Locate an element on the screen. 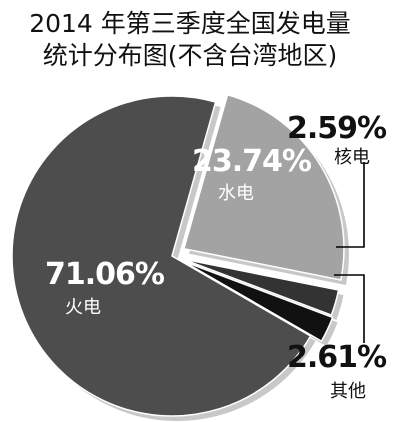 This screenshot has height=422, width=400. category-label-other: 其他 is located at coordinates (348, 391).